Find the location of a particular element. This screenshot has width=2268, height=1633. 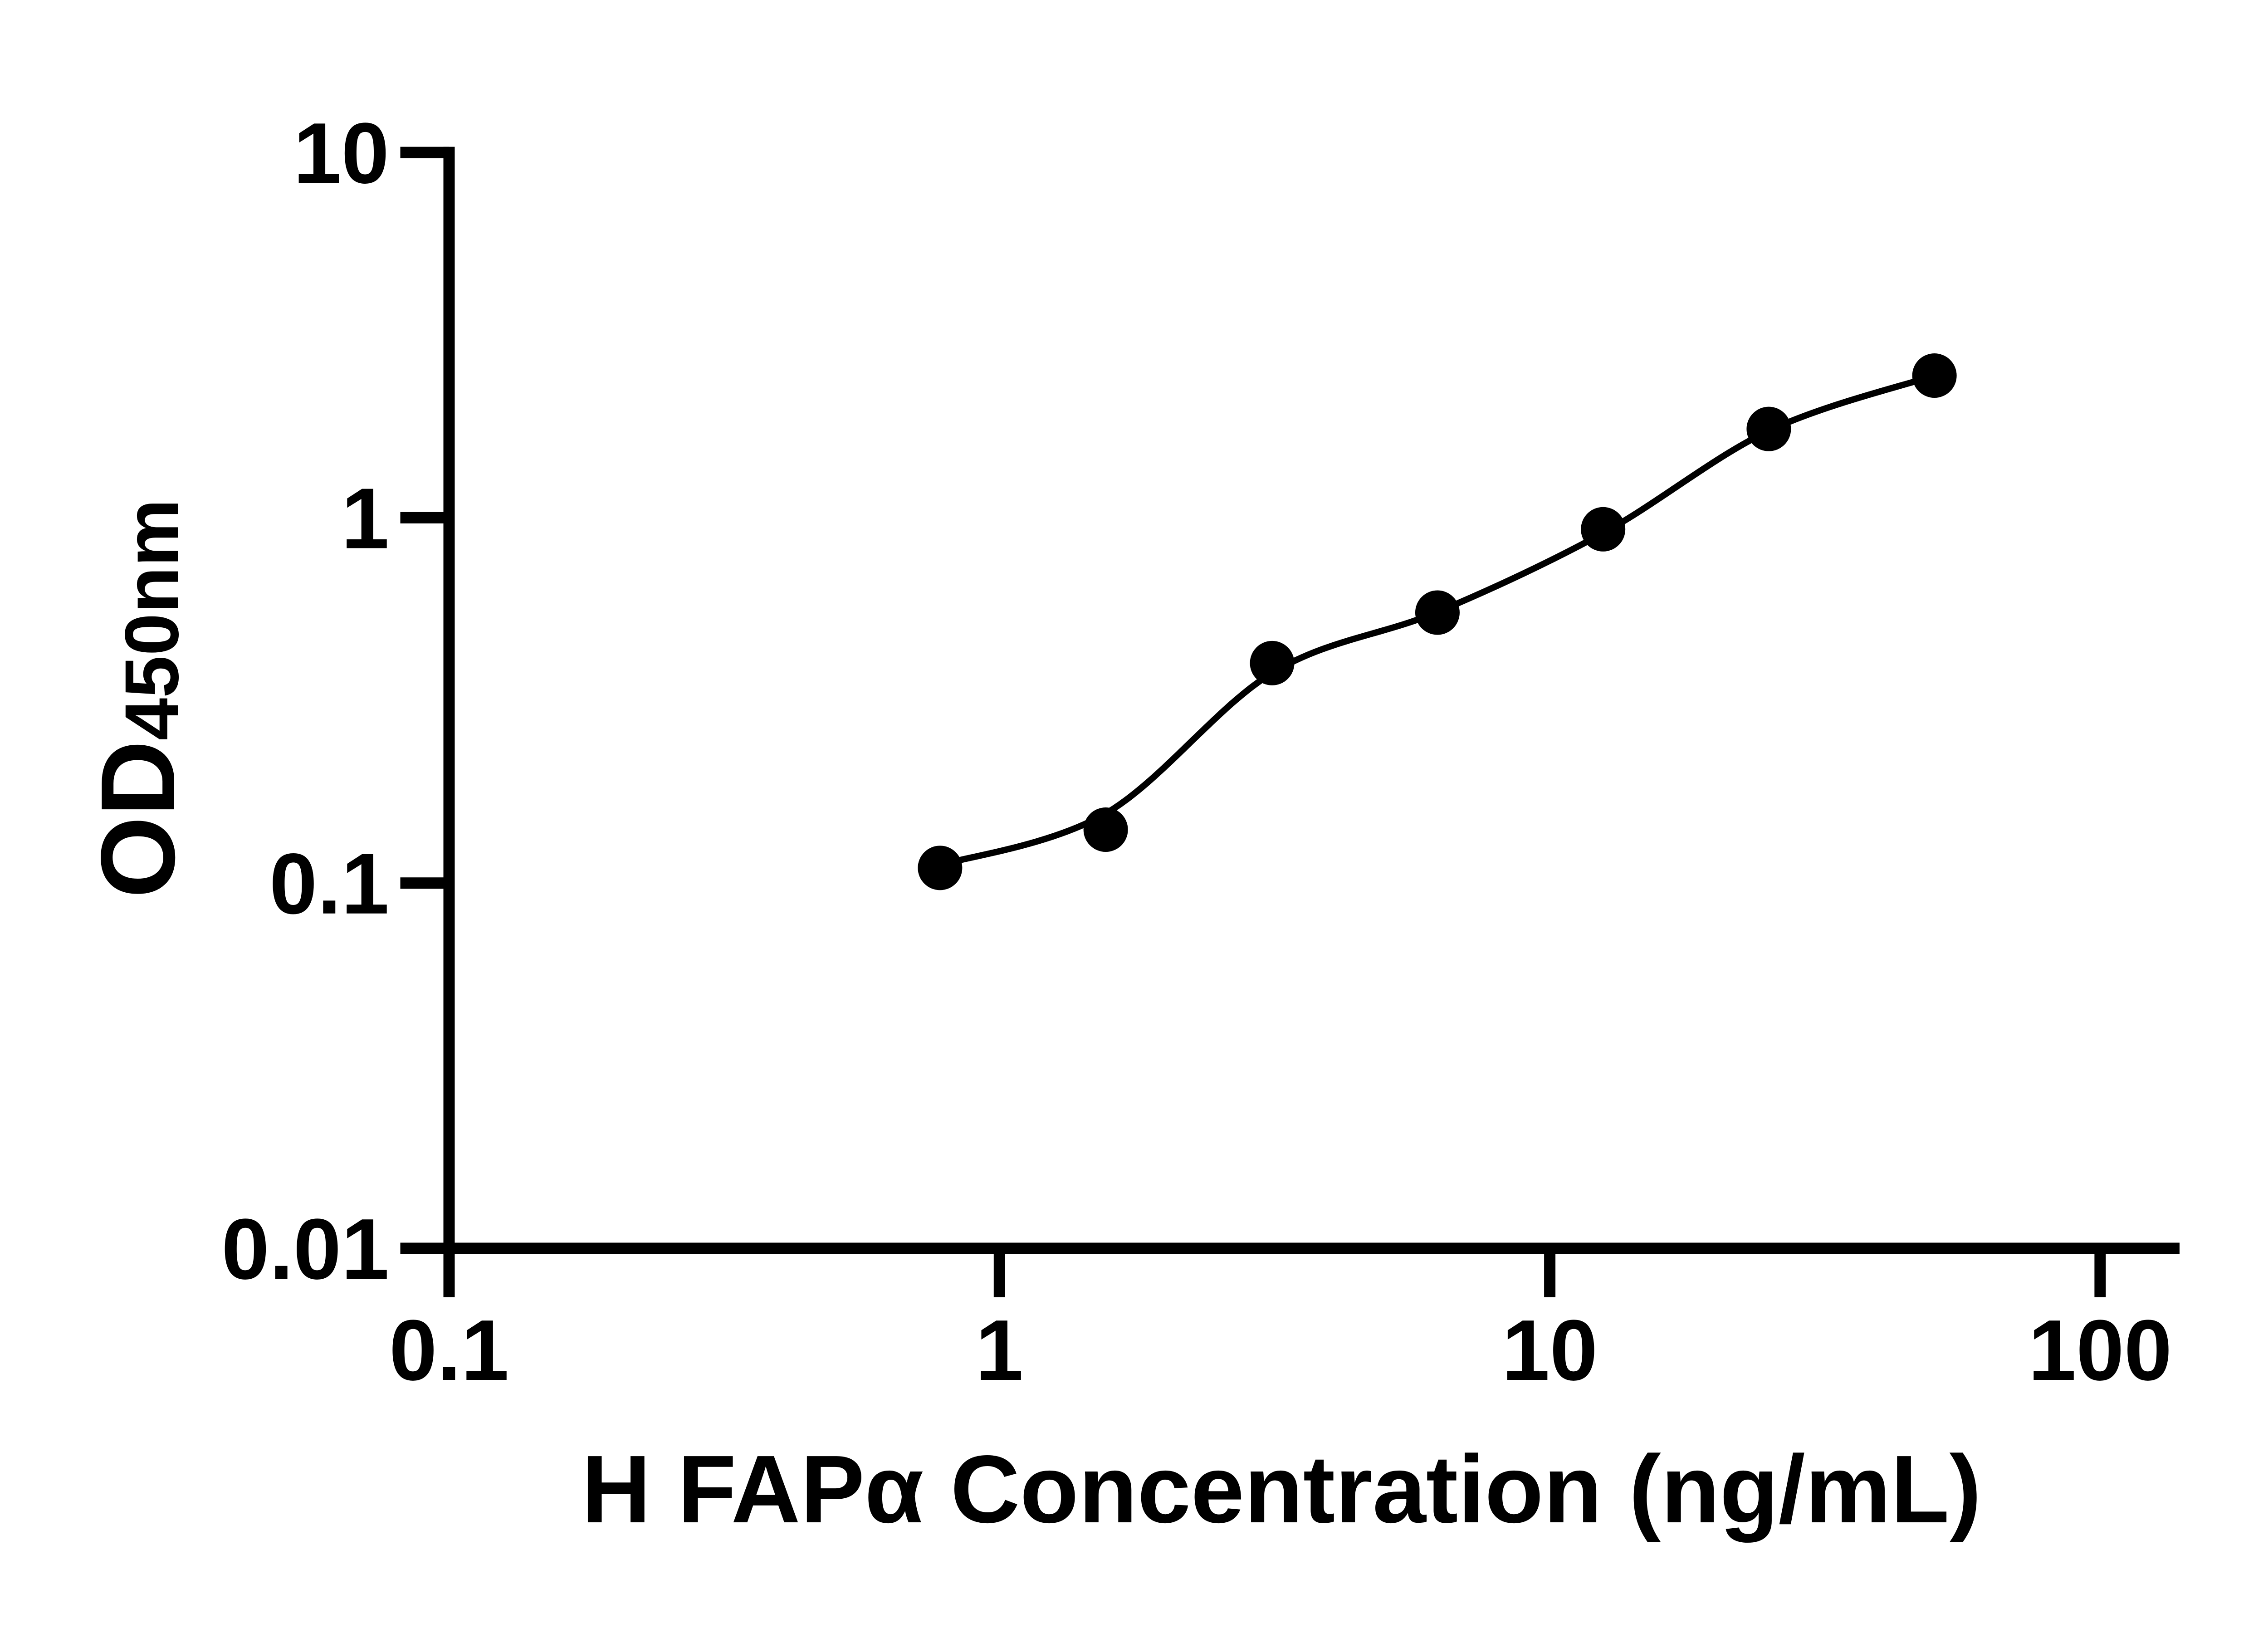

y-tick-label: 1 is located at coordinates (365, 518).